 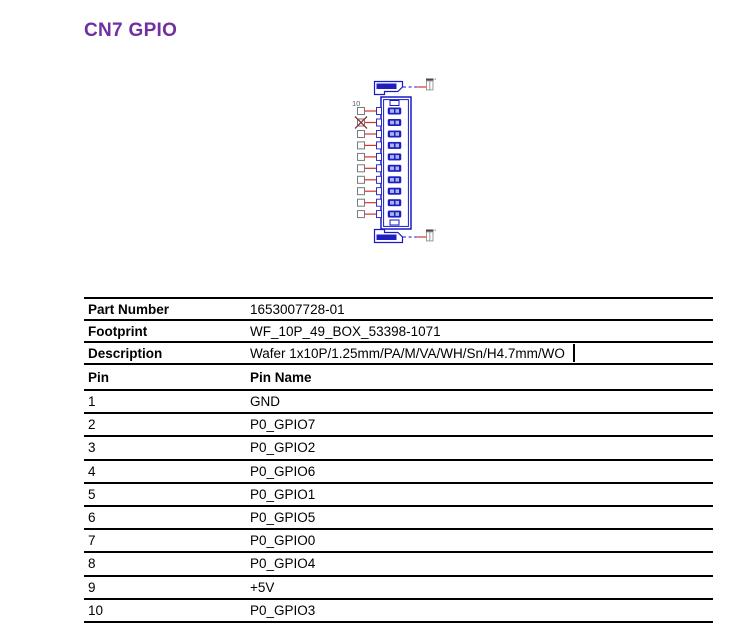 I want to click on pin-row: 7 P0_GPIO0, so click(x=398, y=542).